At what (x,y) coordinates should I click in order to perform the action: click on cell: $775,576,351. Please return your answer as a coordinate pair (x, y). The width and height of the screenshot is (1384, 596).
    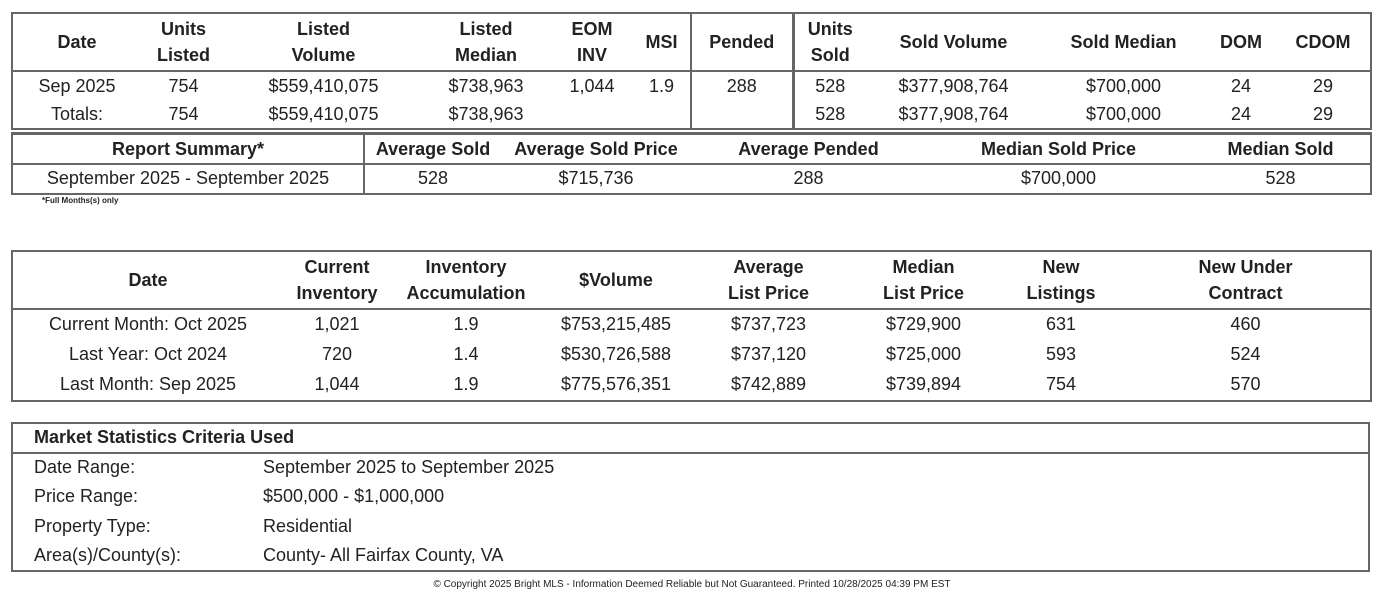
    Looking at the image, I should click on (616, 384).